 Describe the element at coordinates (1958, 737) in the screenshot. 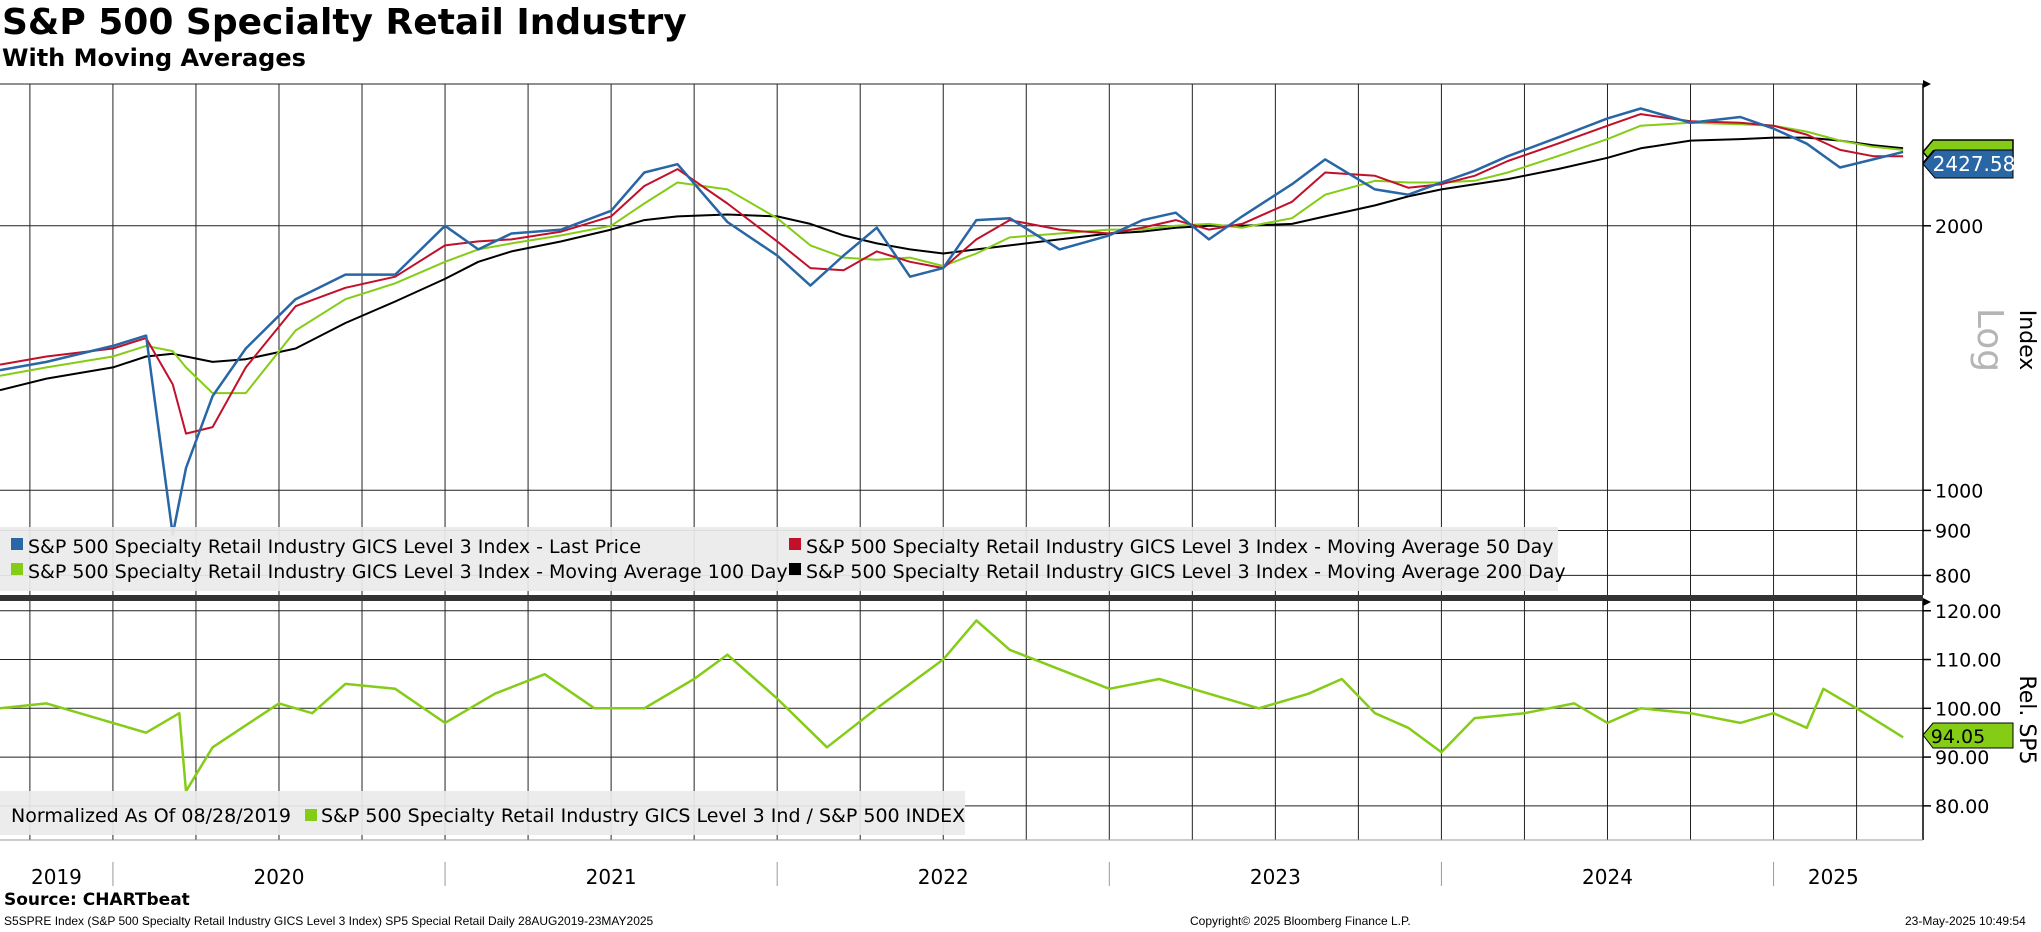

I see `relative-last-value: 94.05` at that location.